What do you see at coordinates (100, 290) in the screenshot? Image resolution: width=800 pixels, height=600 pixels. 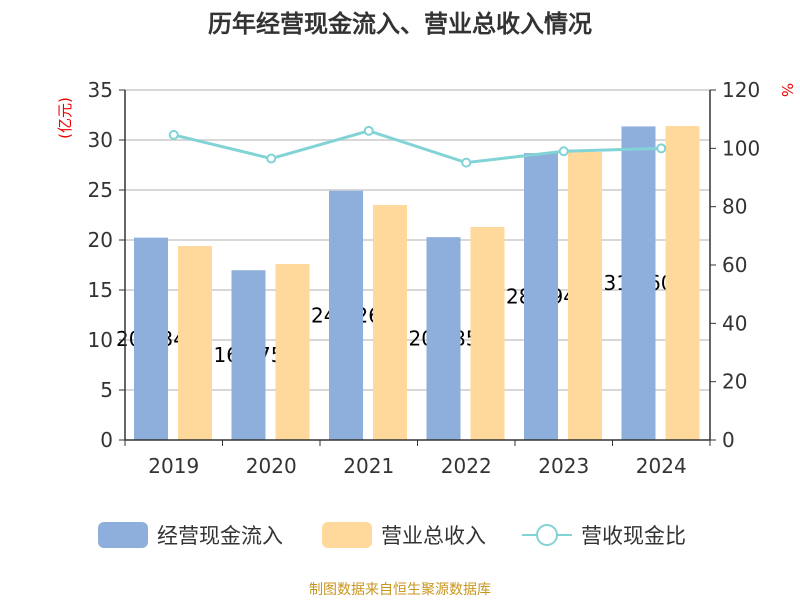 I see `left-tick-label: 15` at bounding box center [100, 290].